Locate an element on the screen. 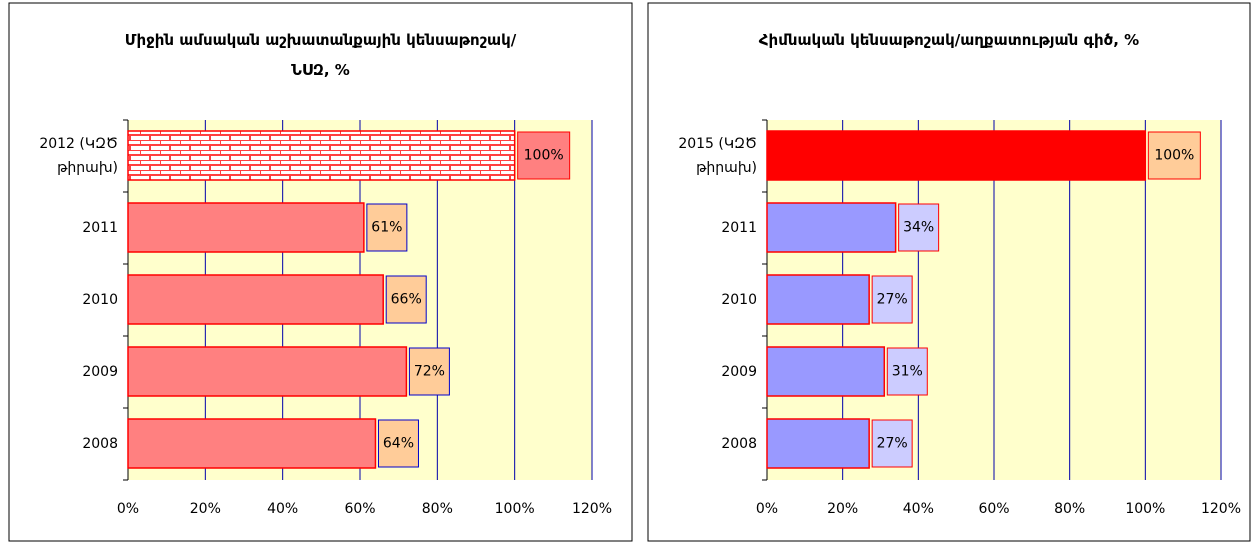  value-label: 72% is located at coordinates (429, 372).